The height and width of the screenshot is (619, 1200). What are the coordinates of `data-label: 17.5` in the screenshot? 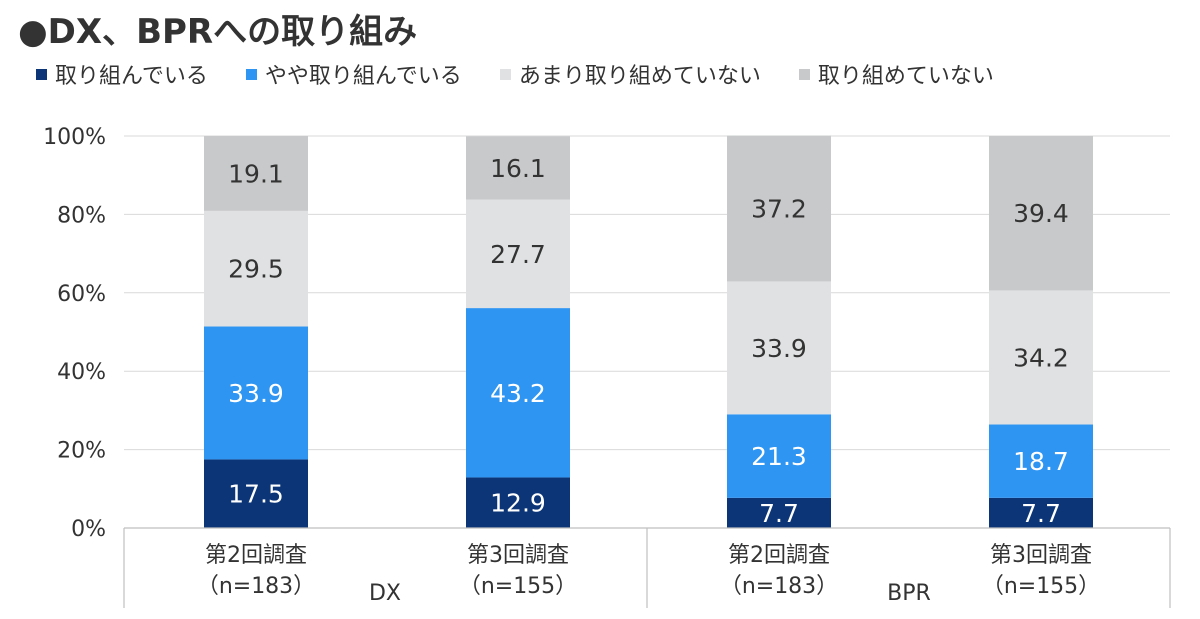 It's located at (256, 494).